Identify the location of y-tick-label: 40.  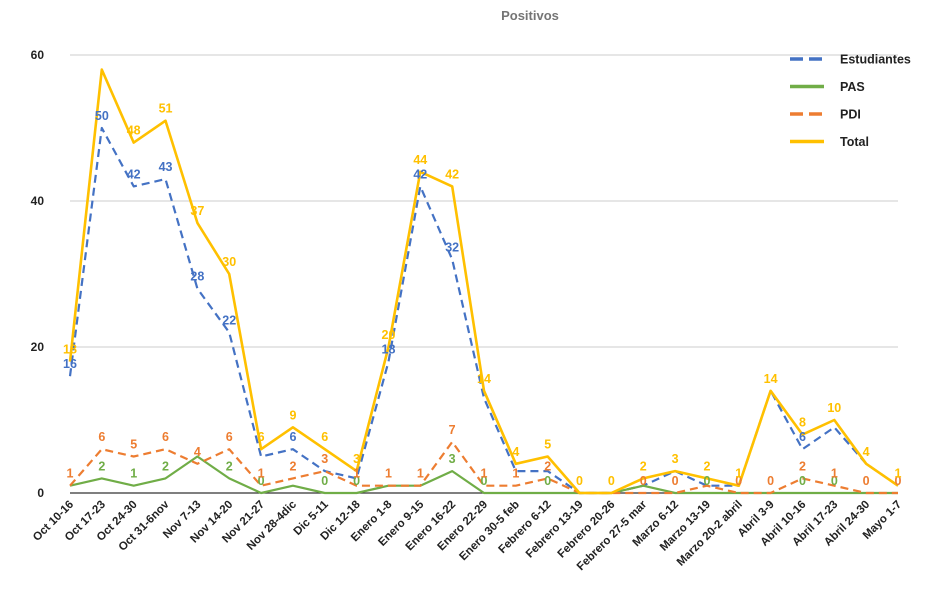
(38, 201).